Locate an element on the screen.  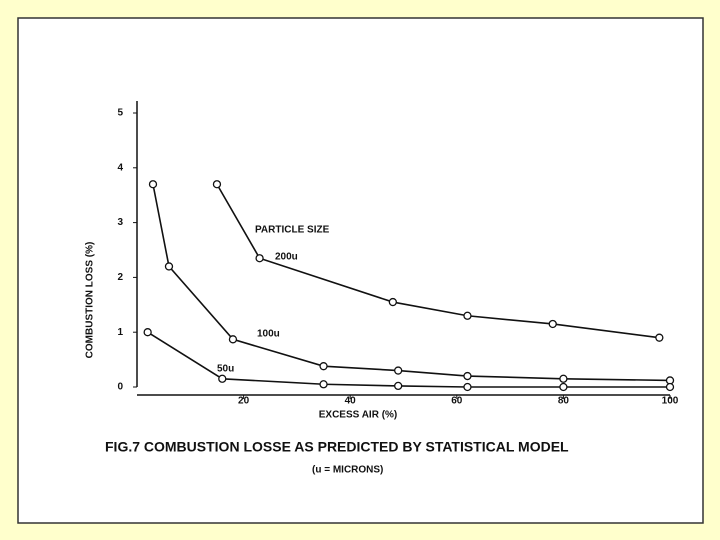
y-axis-label: COMBUSTION LOSS (%) is located at coordinates (90, 300).